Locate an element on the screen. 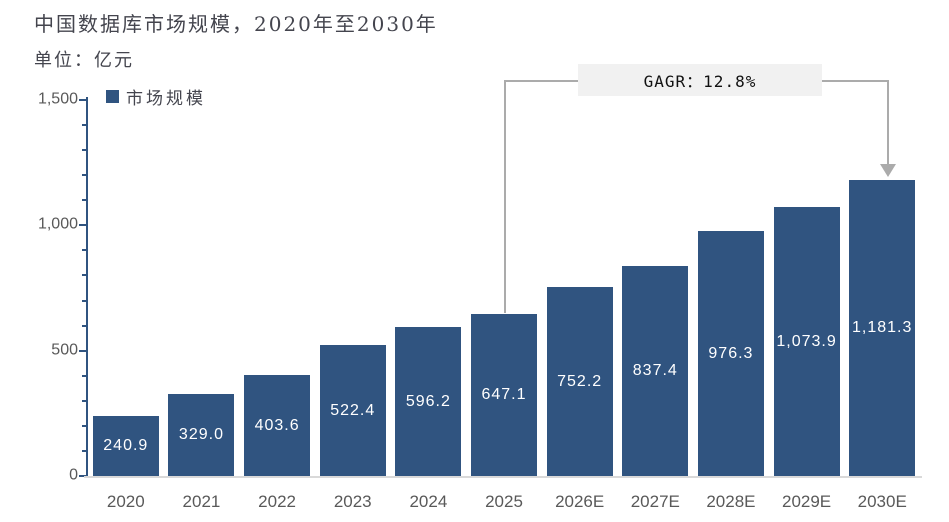 This screenshot has height=522, width=949. x-axis-label-2023: 2023 is located at coordinates (352, 501).